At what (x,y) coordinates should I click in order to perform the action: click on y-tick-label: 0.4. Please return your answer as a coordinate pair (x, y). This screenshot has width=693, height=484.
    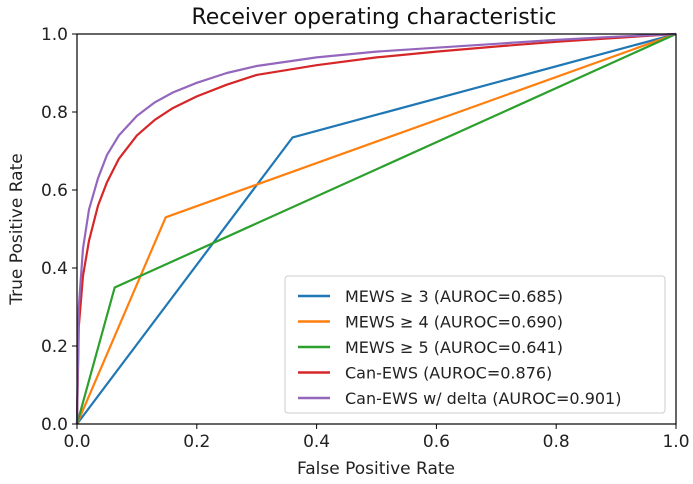
    Looking at the image, I should click on (54, 269).